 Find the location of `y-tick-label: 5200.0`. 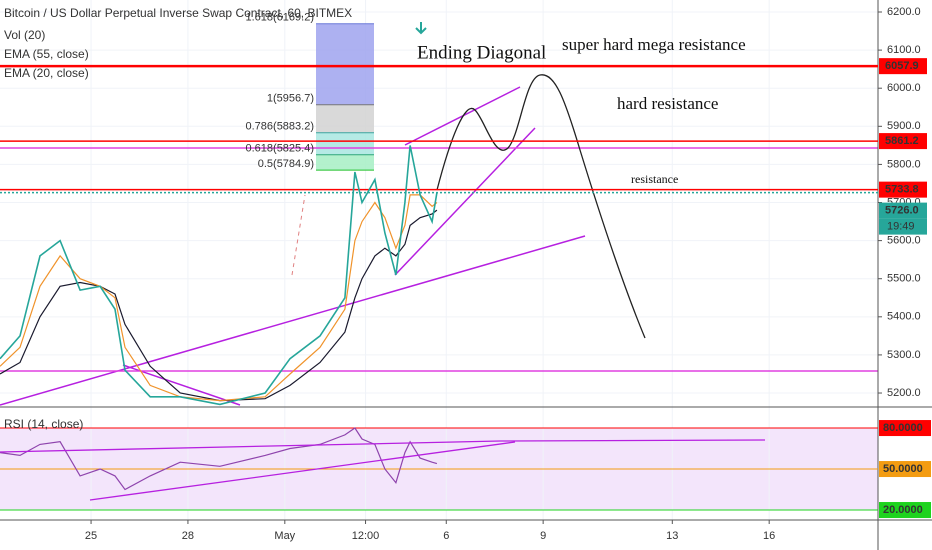

y-tick-label: 5200.0 is located at coordinates (904, 393).